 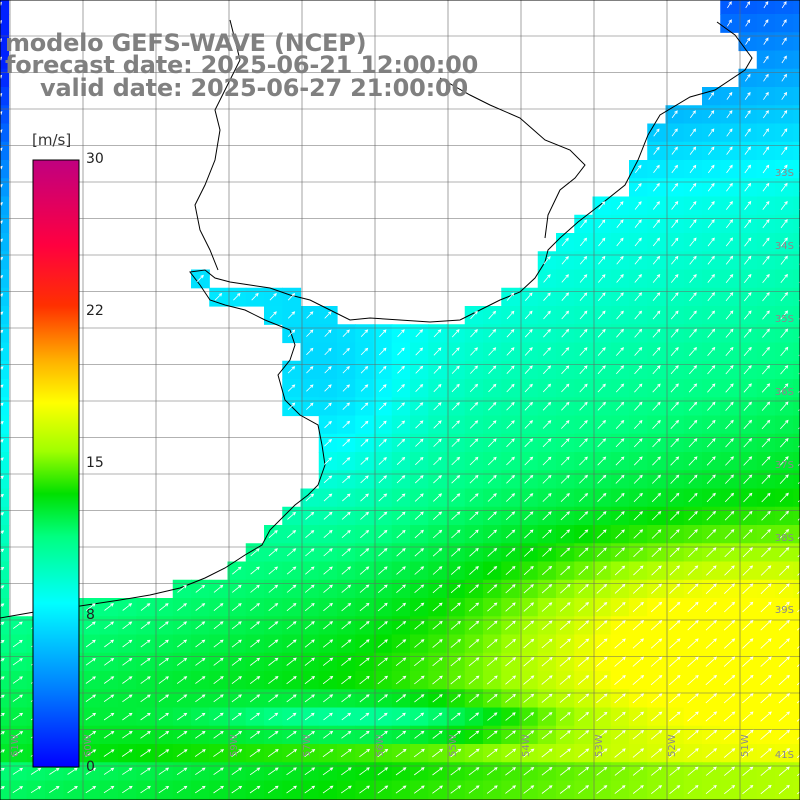 I want to click on colorbar-tick-30: 30, so click(x=95, y=159).